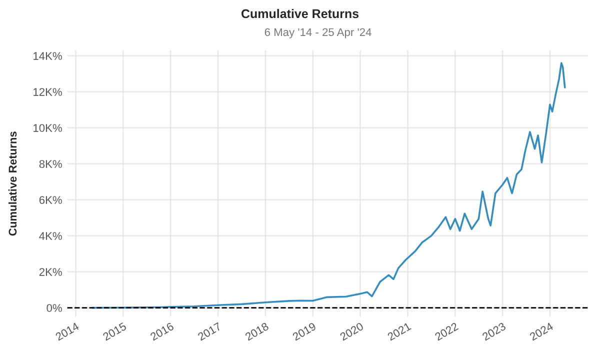 This screenshot has height=360, width=600. What do you see at coordinates (50, 236) in the screenshot?
I see `y-tick-label: 4K%` at bounding box center [50, 236].